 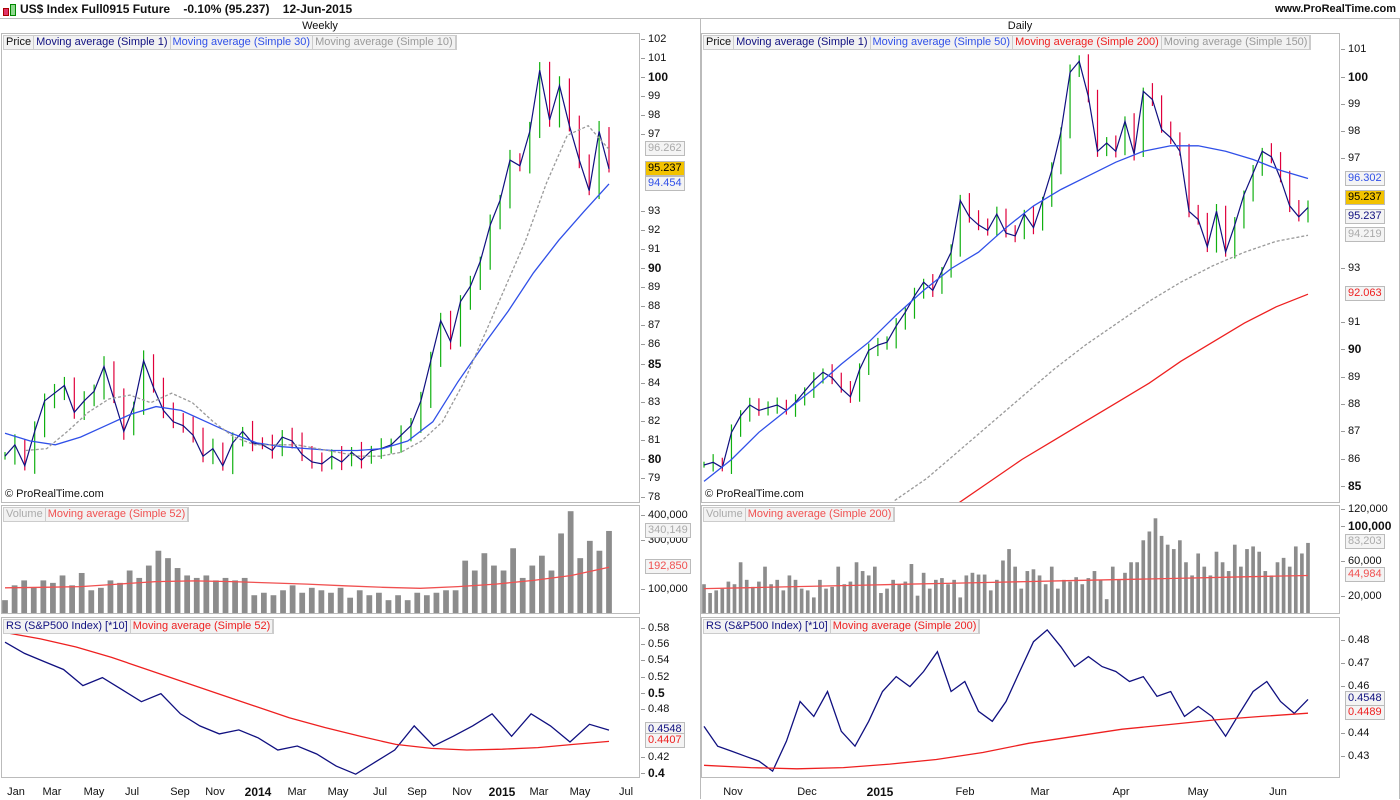 What do you see at coordinates (384, 42) in the screenshot?
I see `legend-item: Moving average (Simple 10)` at bounding box center [384, 42].